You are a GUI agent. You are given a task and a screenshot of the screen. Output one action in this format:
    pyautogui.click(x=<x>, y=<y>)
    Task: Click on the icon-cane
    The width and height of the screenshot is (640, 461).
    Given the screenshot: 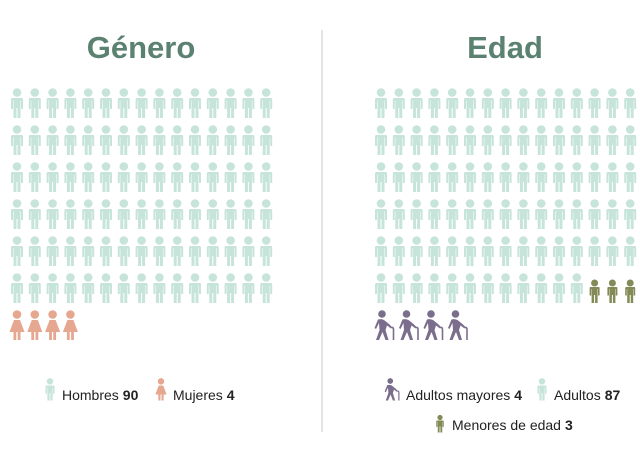 What is the action you would take?
    pyautogui.click(x=417, y=333)
    